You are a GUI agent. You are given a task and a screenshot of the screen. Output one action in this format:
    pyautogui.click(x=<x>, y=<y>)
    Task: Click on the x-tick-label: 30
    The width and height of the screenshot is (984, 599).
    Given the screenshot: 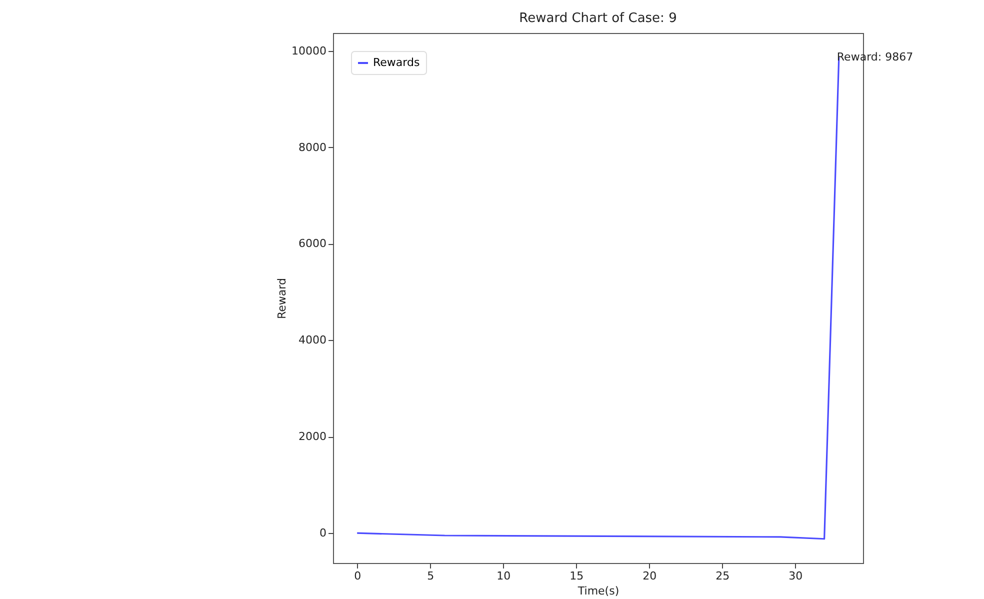 What is the action you would take?
    pyautogui.click(x=795, y=576)
    